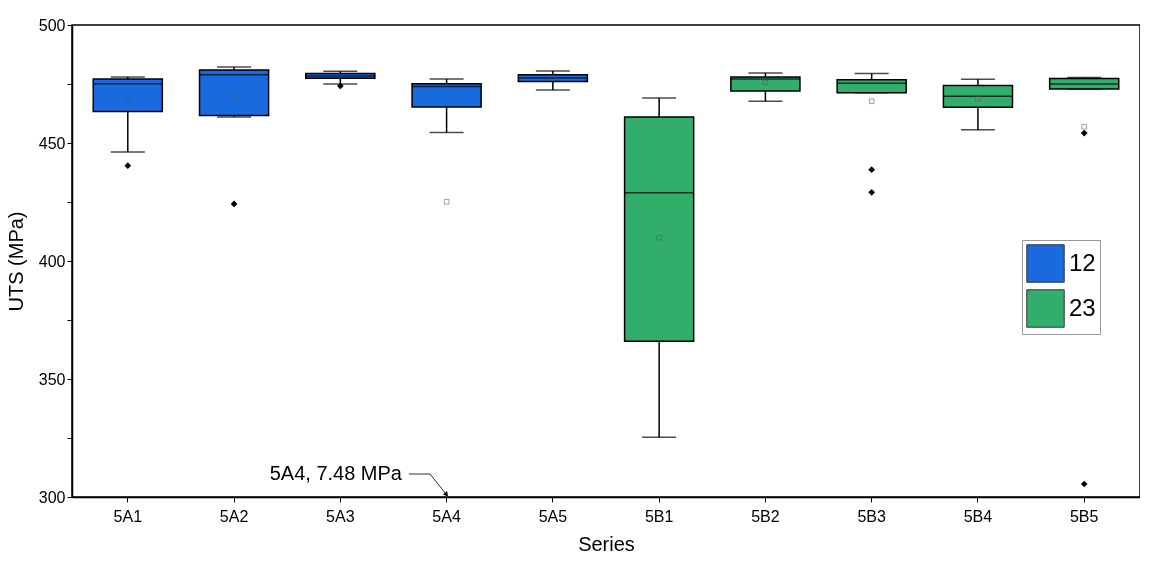  Describe the element at coordinates (52, 497) in the screenshot. I see `y-tick-label: 300` at that location.